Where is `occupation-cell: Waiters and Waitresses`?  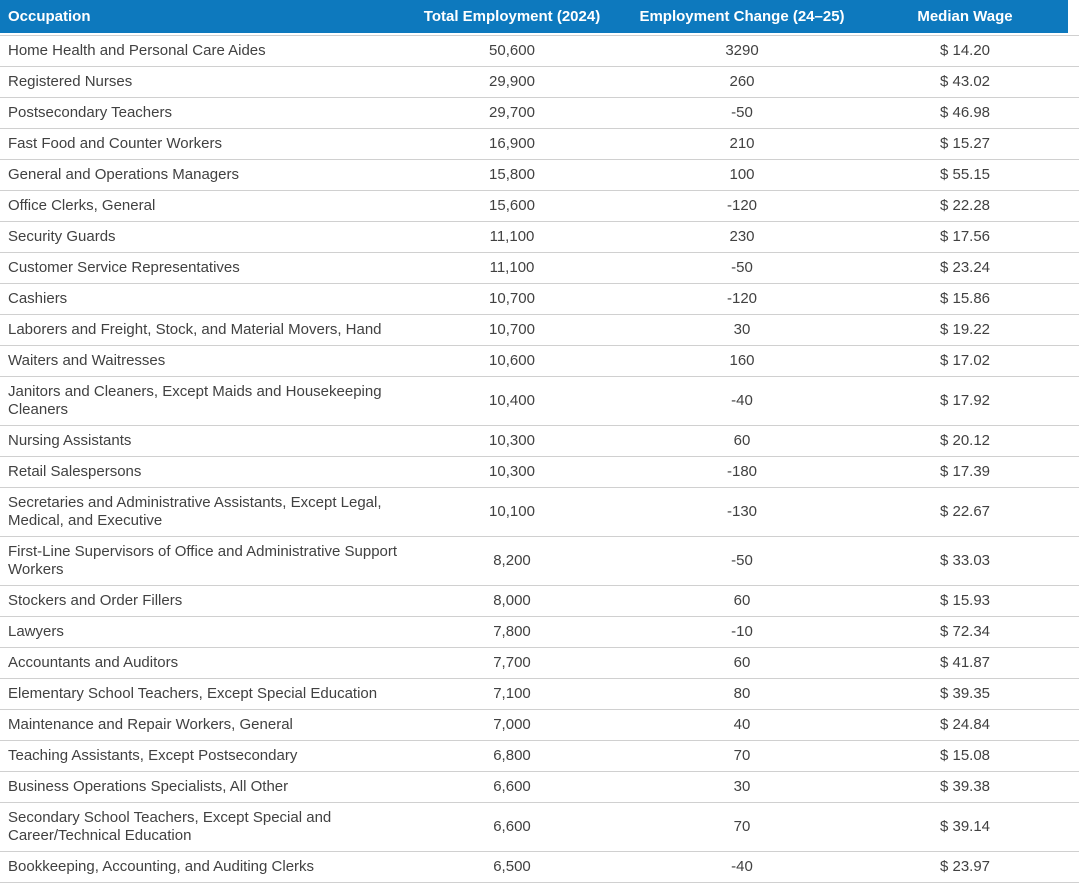
occupation-cell: Waiters and Waitresses is located at coordinates (87, 360).